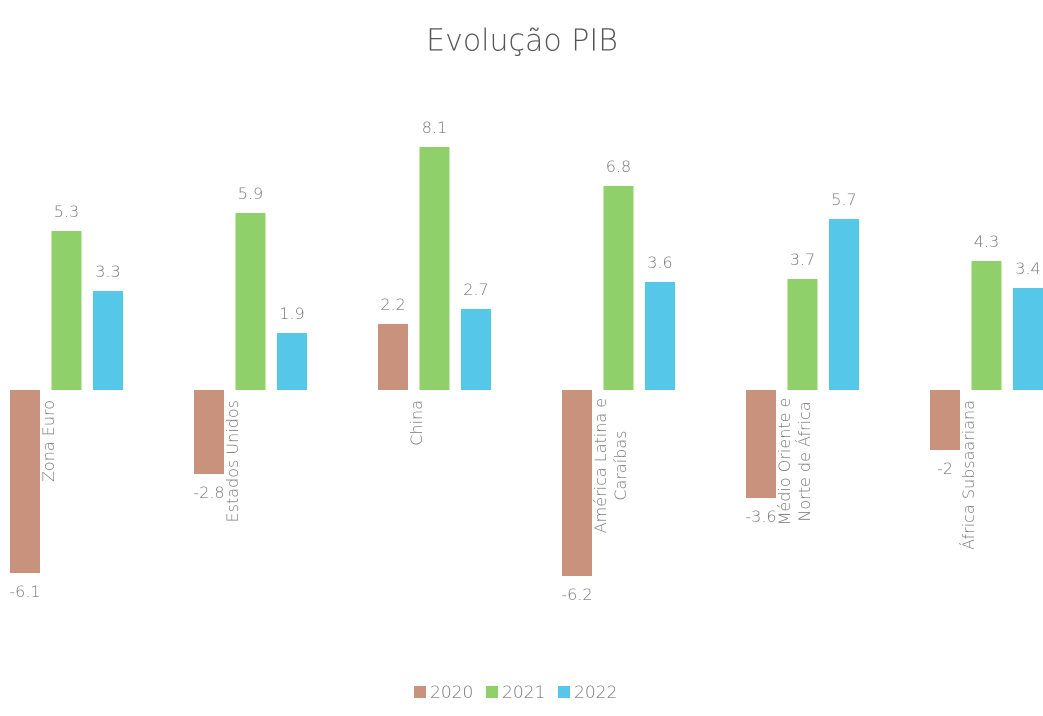 This screenshot has height=716, width=1043. What do you see at coordinates (1027, 268) in the screenshot?
I see `value-label: 3.4` at bounding box center [1027, 268].